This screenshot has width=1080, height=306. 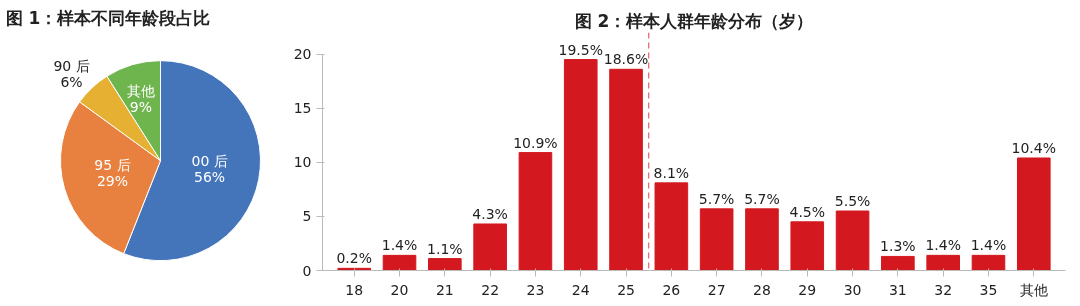 I want to click on y-tick-label: 15, so click(x=302, y=108).